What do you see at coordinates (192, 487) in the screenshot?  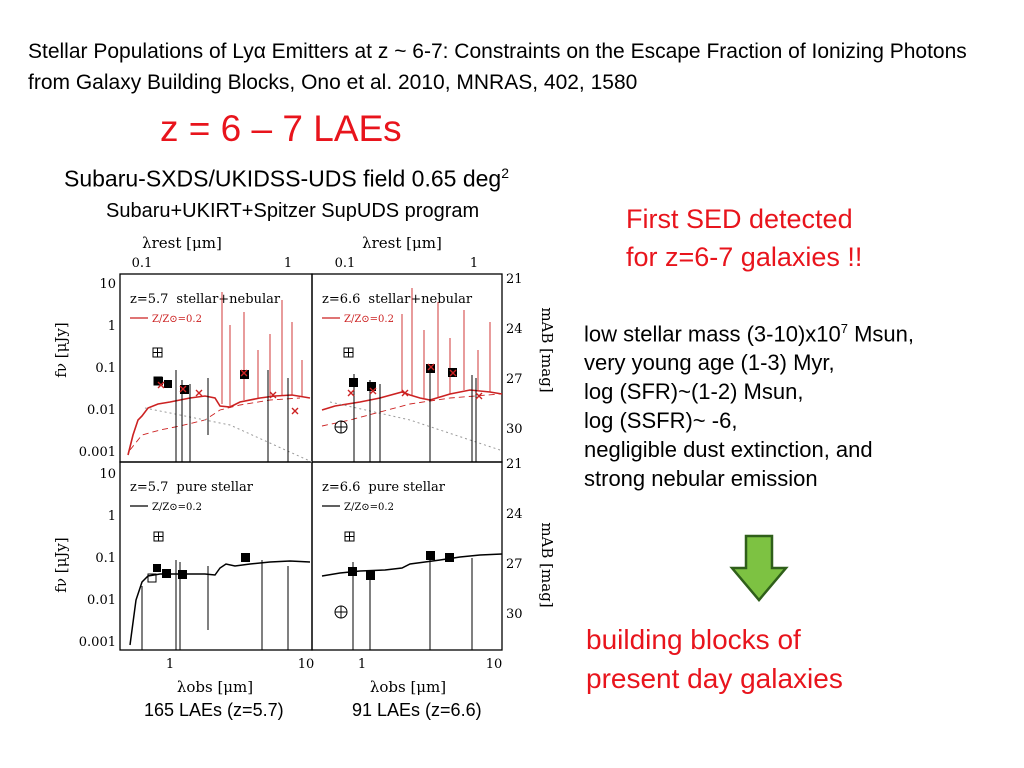 I see `panel-label: z=5.7 pure stellar` at bounding box center [192, 487].